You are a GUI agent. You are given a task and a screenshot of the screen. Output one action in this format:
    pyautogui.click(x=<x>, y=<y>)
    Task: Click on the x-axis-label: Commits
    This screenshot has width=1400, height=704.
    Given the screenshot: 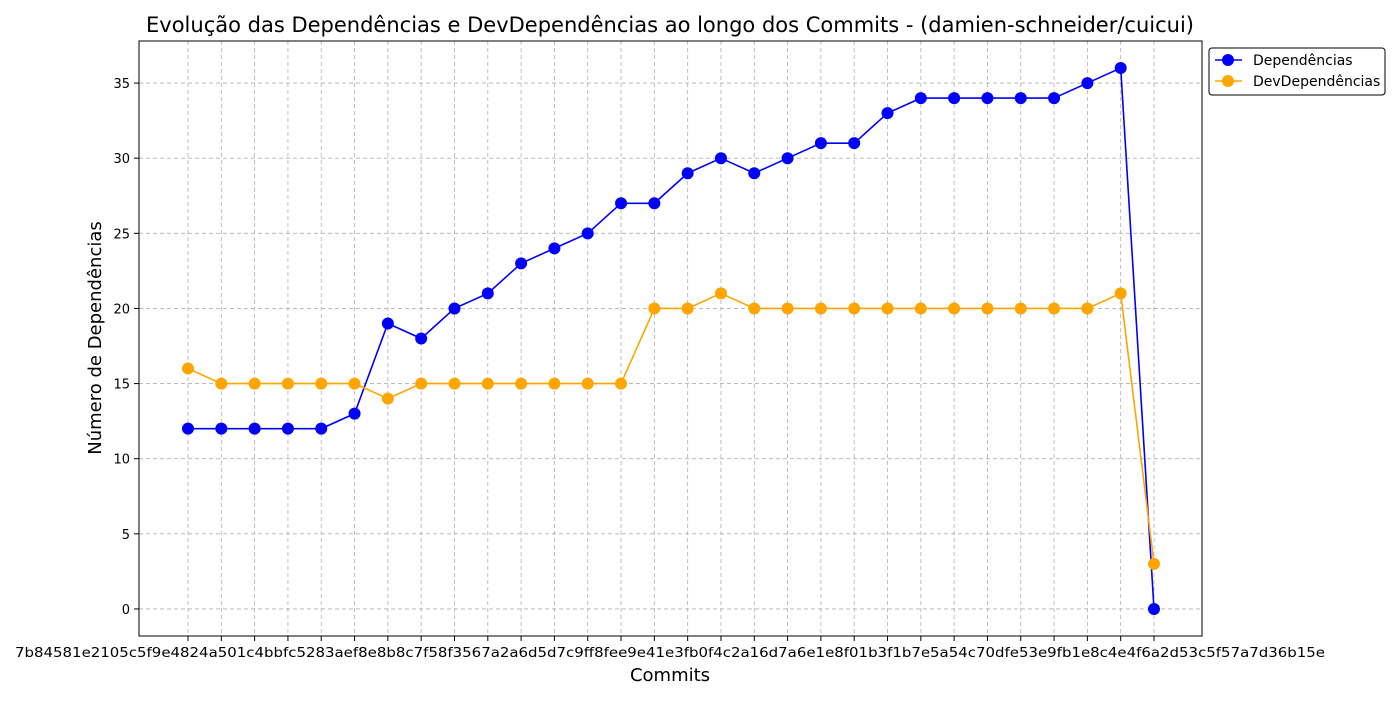 What is the action you would take?
    pyautogui.click(x=670, y=675)
    